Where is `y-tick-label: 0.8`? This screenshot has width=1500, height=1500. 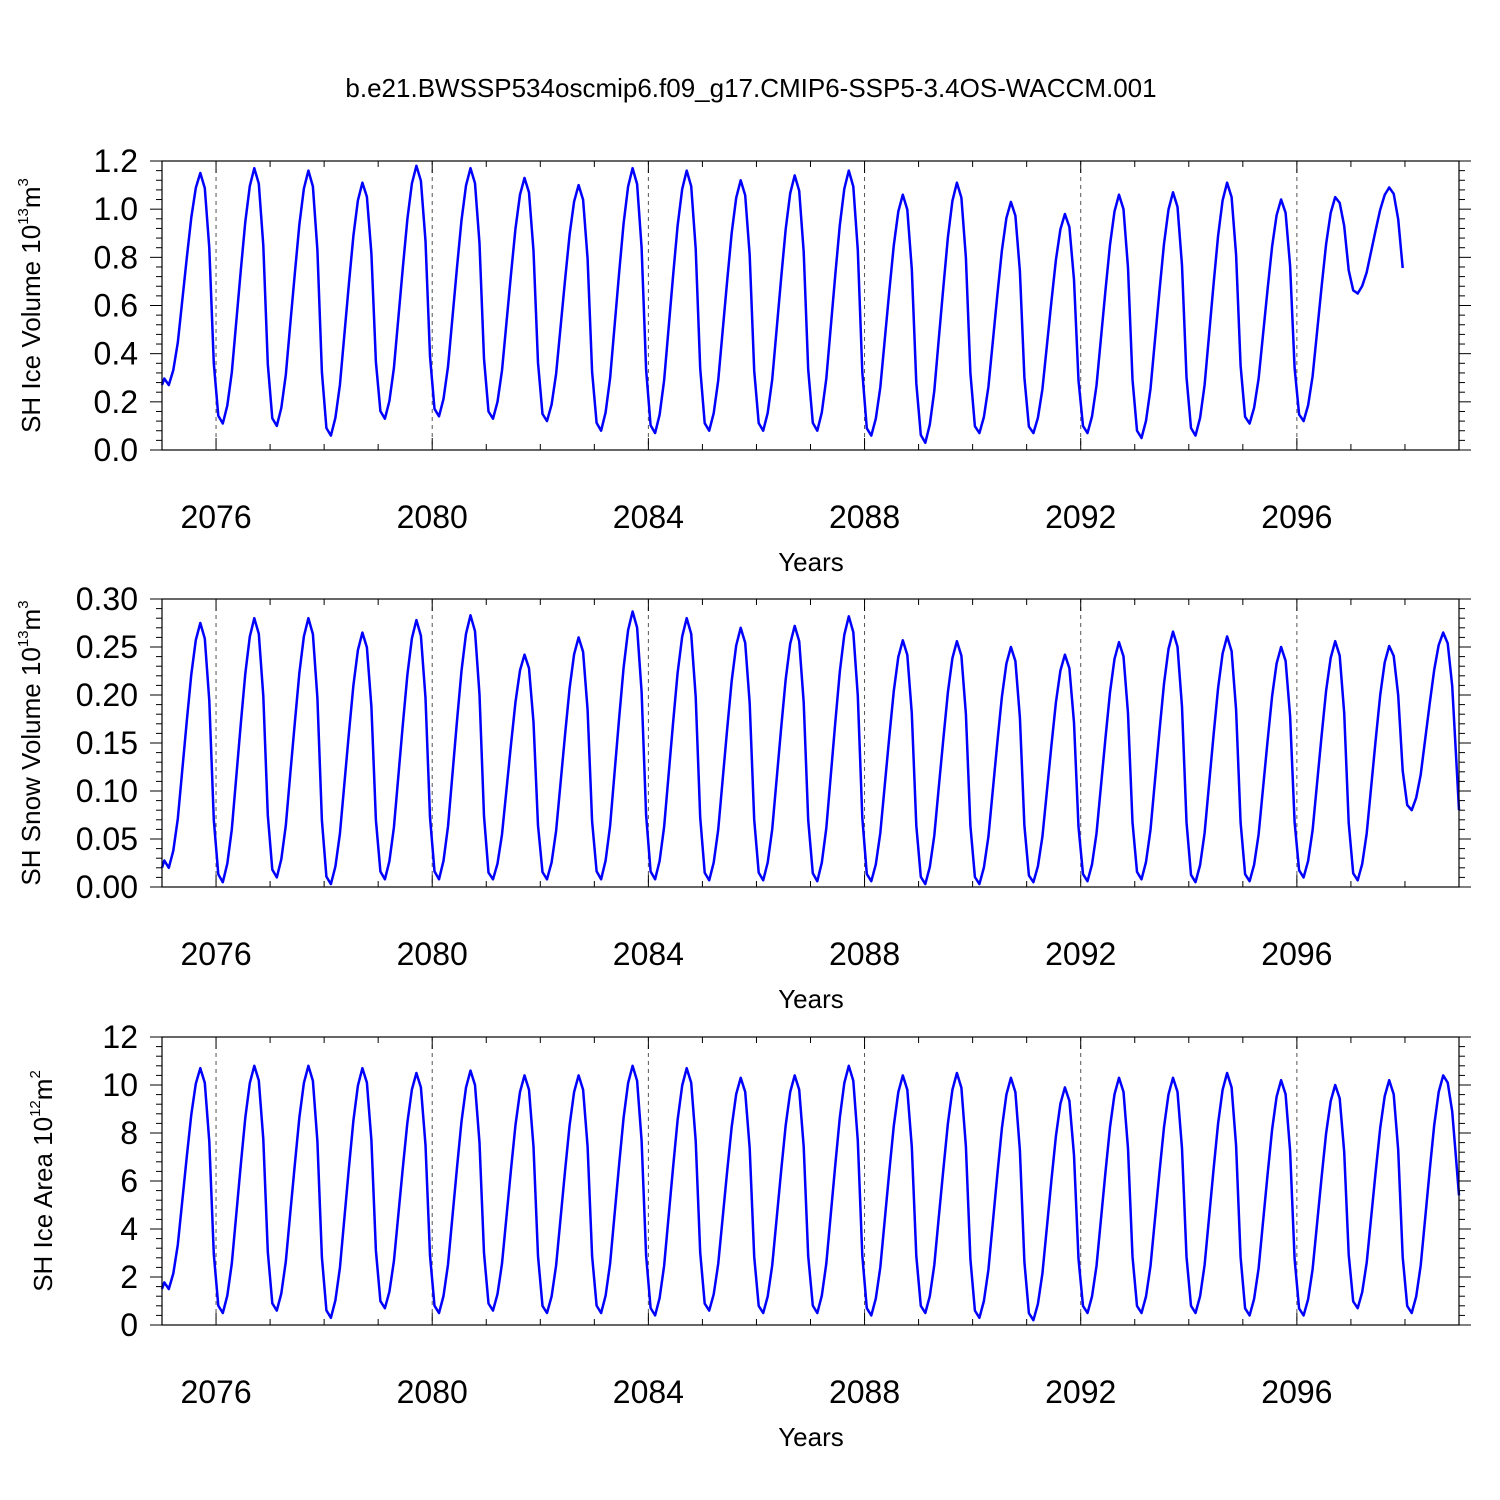
y-tick-label: 0.8 is located at coordinates (116, 257).